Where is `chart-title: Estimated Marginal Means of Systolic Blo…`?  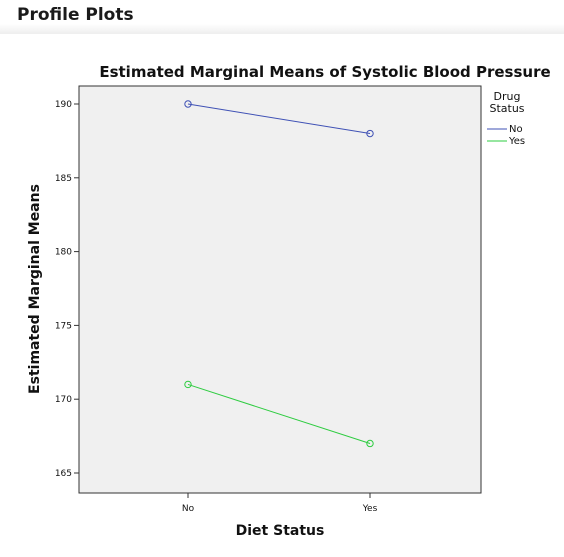 chart-title: Estimated Marginal Means of Systolic Blo… is located at coordinates (324, 72).